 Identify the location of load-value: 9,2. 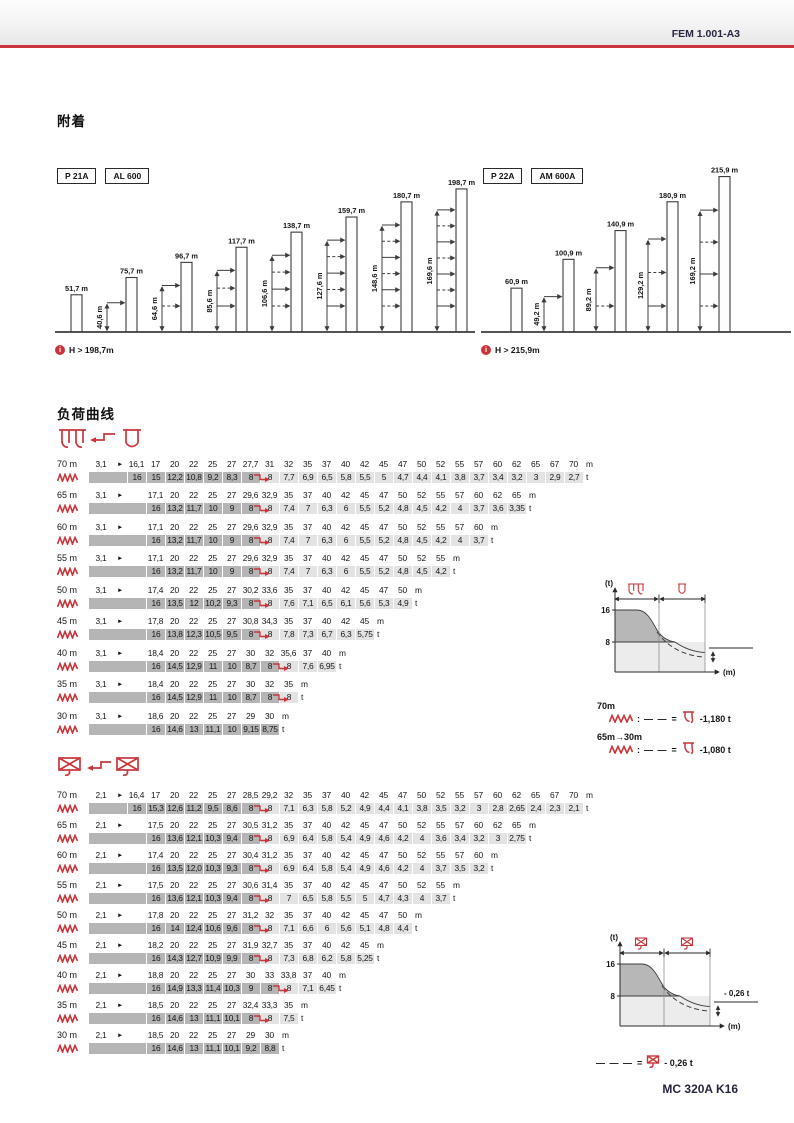
(250, 1048).